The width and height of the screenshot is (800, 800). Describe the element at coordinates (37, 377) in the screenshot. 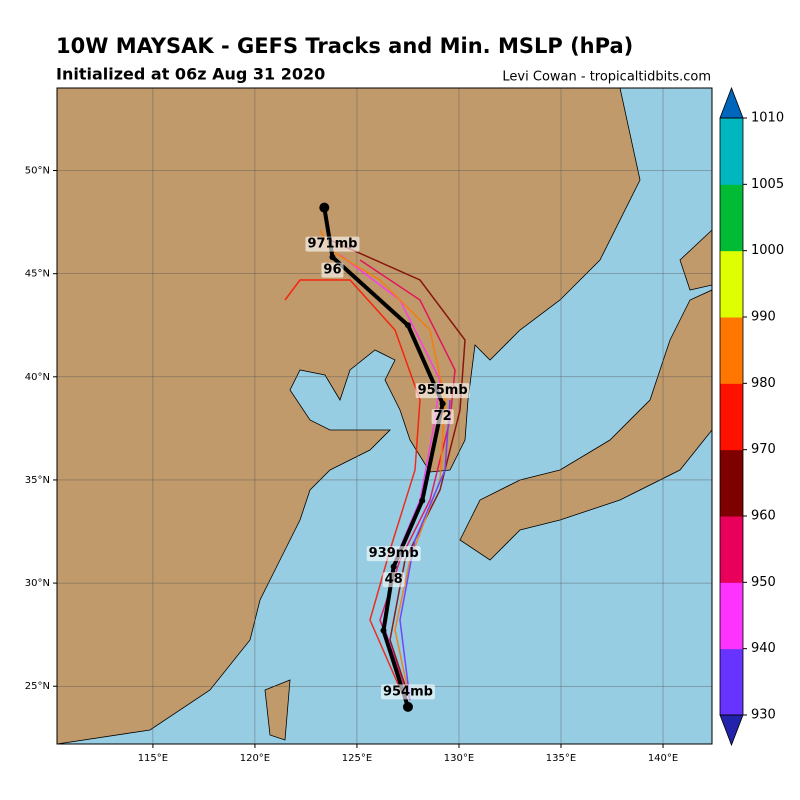

I see `lat-tick-label: 40°N` at that location.